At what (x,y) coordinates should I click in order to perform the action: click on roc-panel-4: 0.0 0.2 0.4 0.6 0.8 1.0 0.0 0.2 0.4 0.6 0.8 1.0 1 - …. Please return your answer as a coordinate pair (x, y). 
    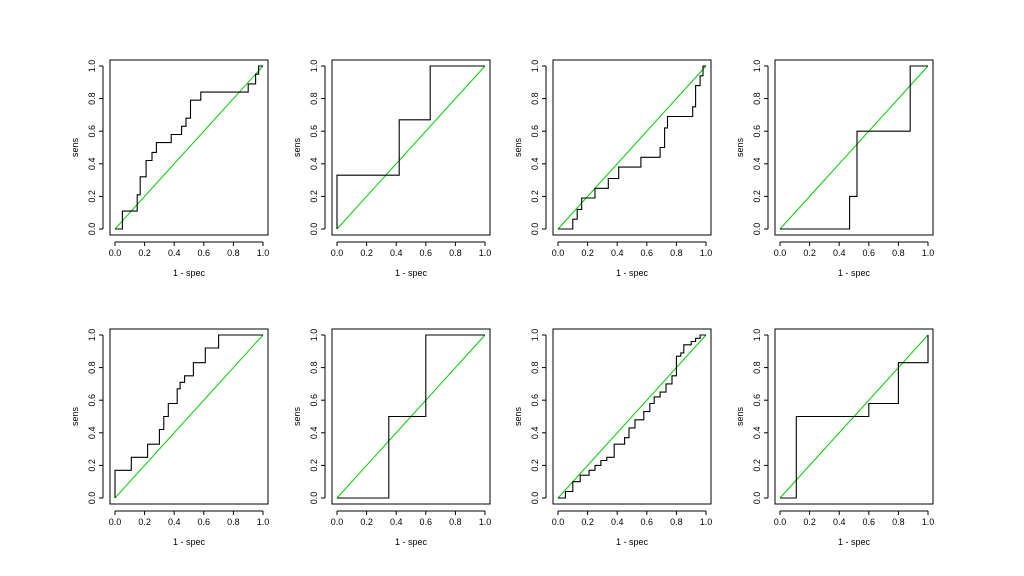
    Looking at the image, I should click on (835, 168).